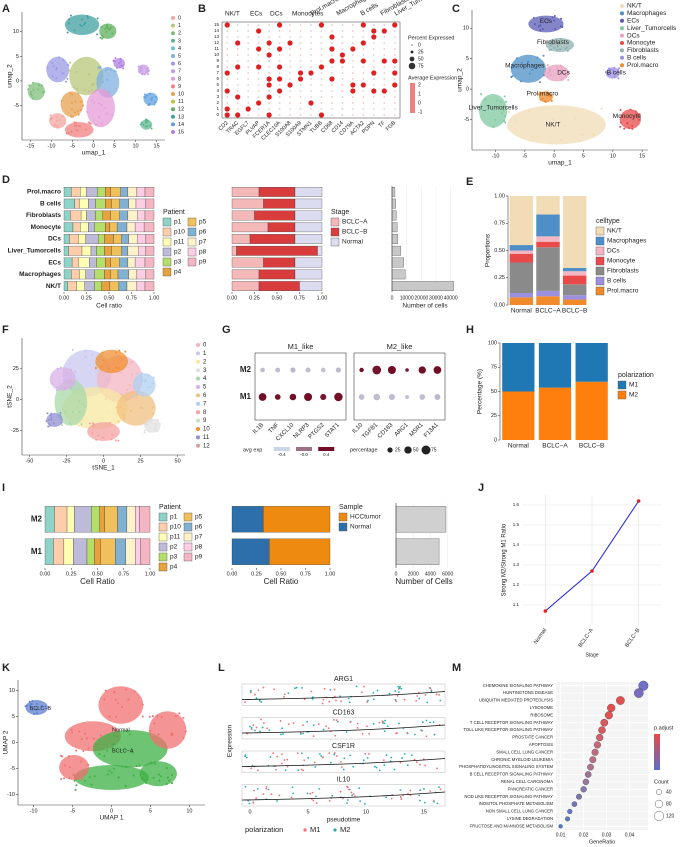 The height and width of the screenshot is (847, 685). I want to click on x-tick-label: 0.75, so click(131, 298).